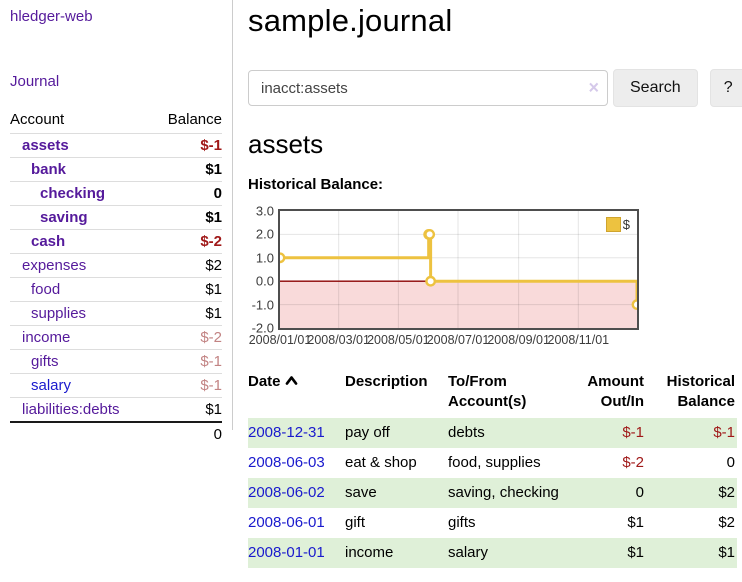 This screenshot has width=742, height=582. Describe the element at coordinates (593, 87) in the screenshot. I see `clear-search-icon: ×` at that location.